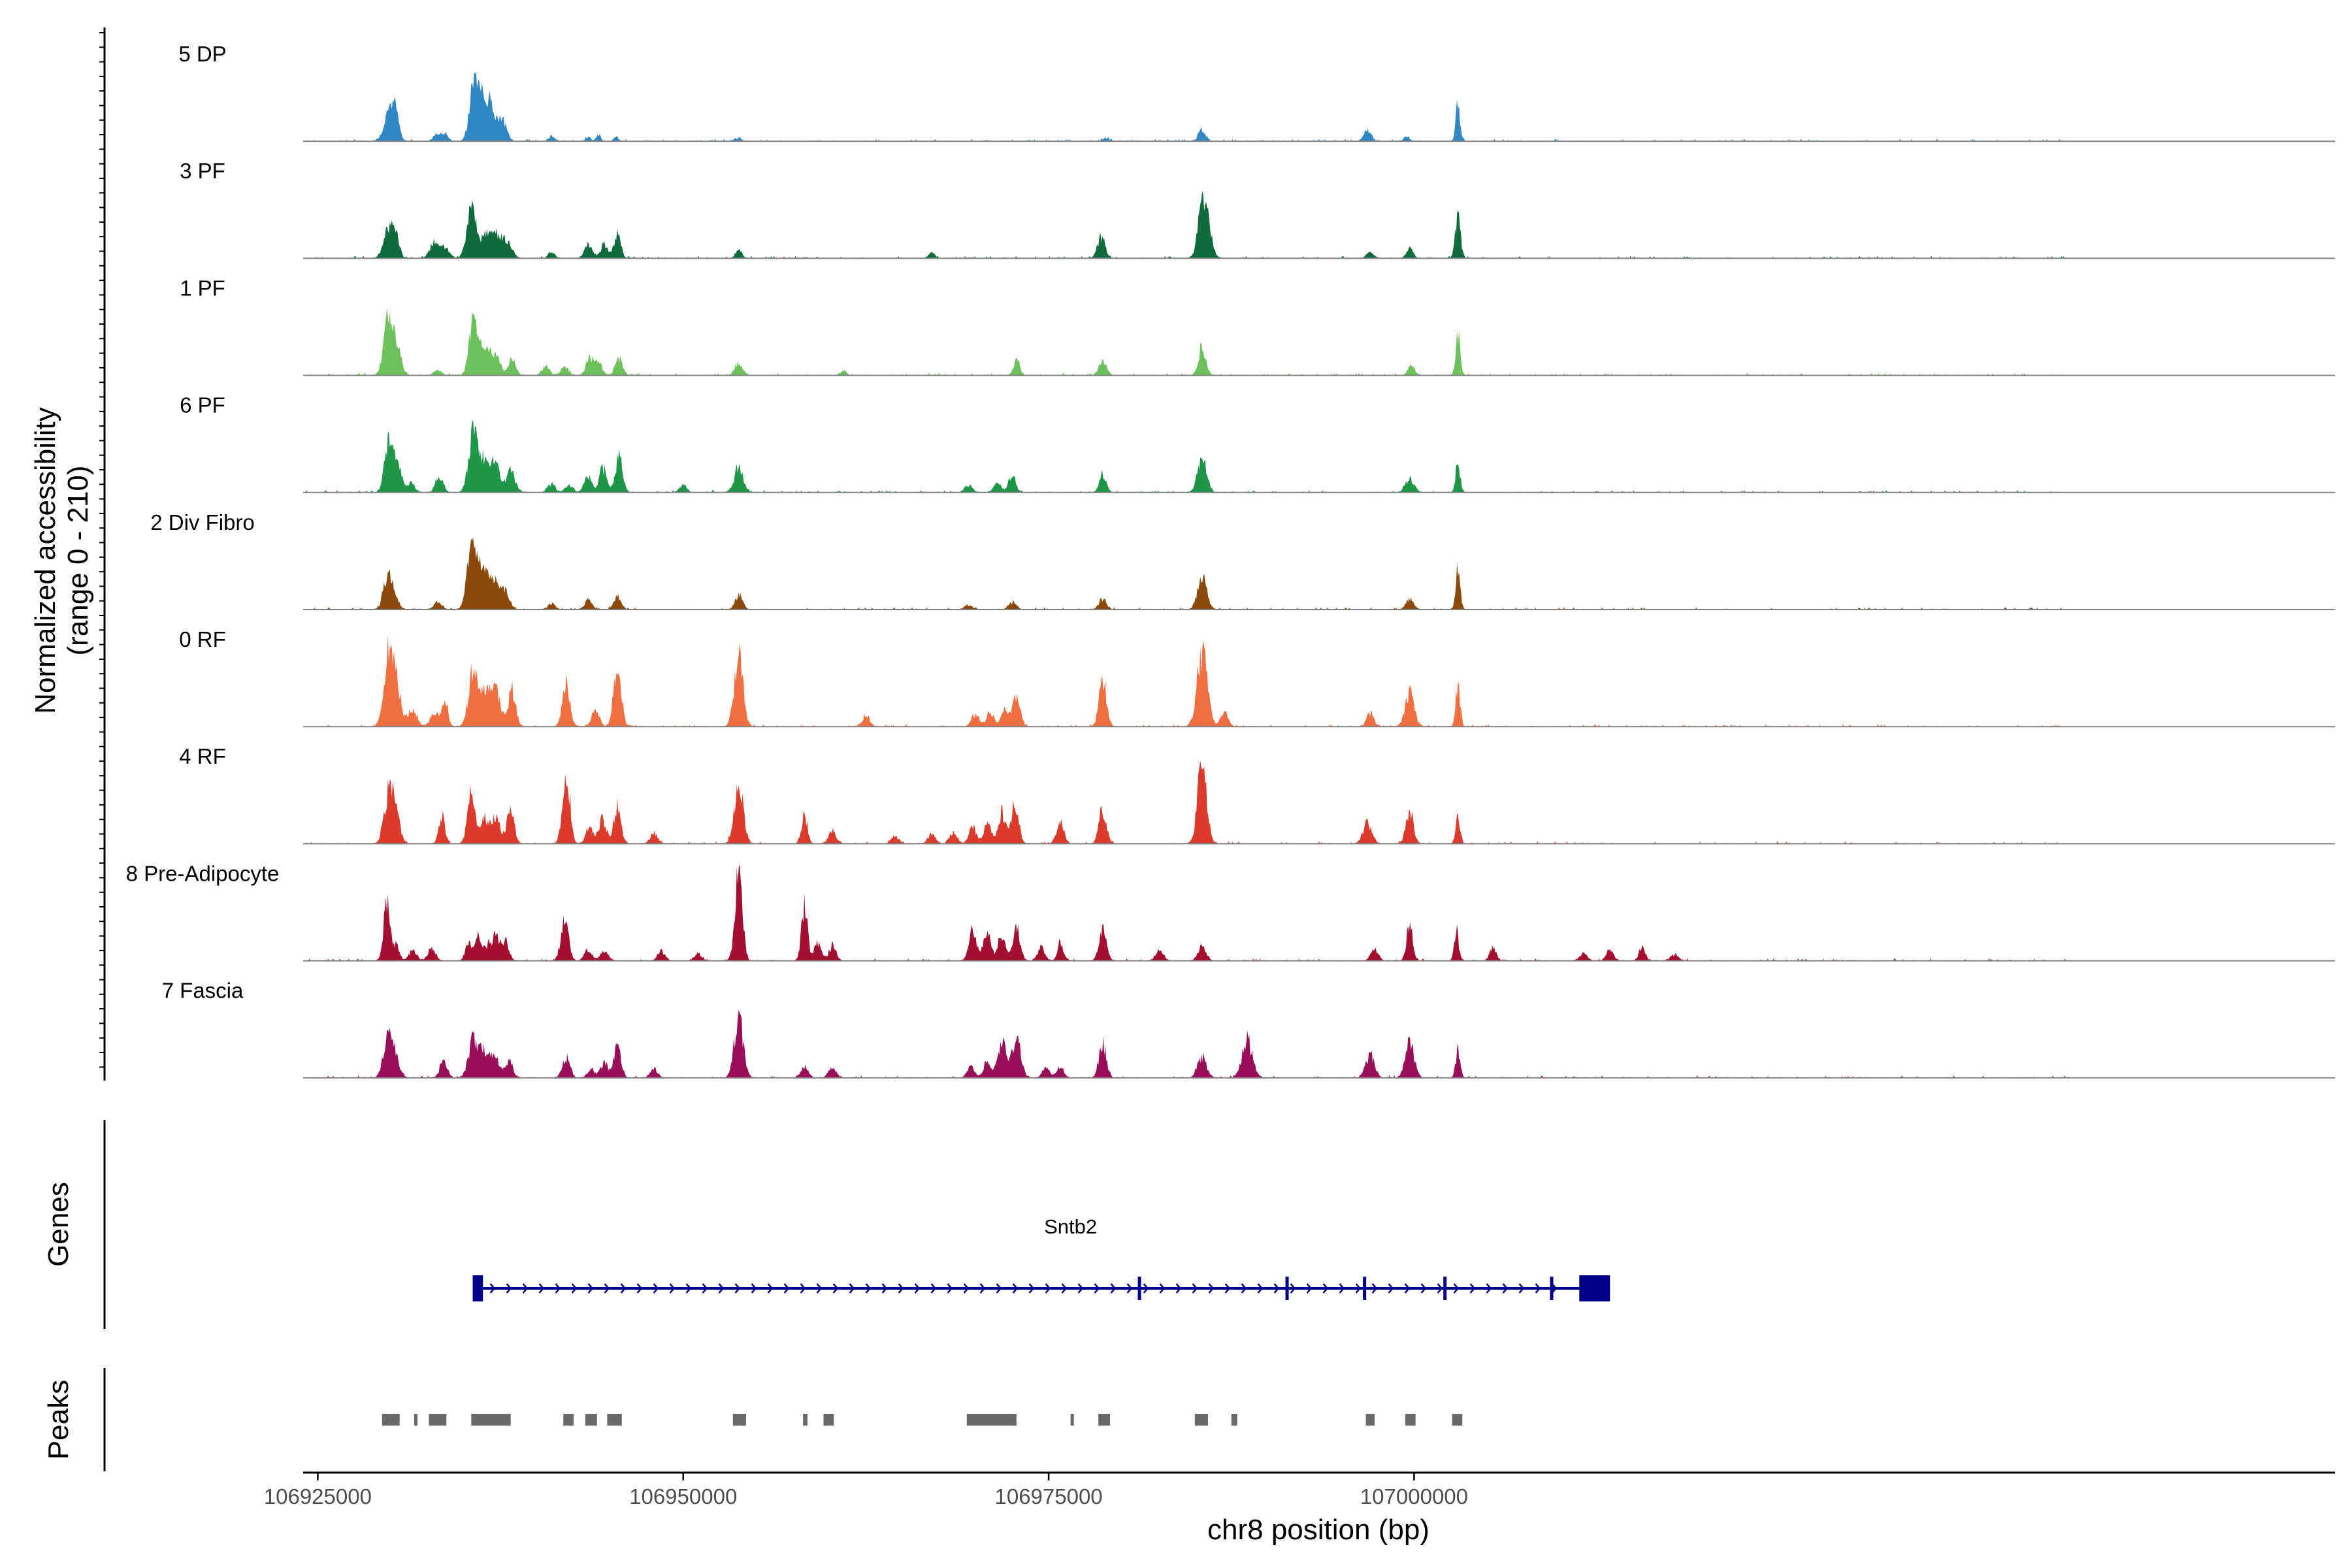 This screenshot has width=2352, height=1568. I want to click on track-label: 8 Pre-Adipocyte, so click(203, 873).